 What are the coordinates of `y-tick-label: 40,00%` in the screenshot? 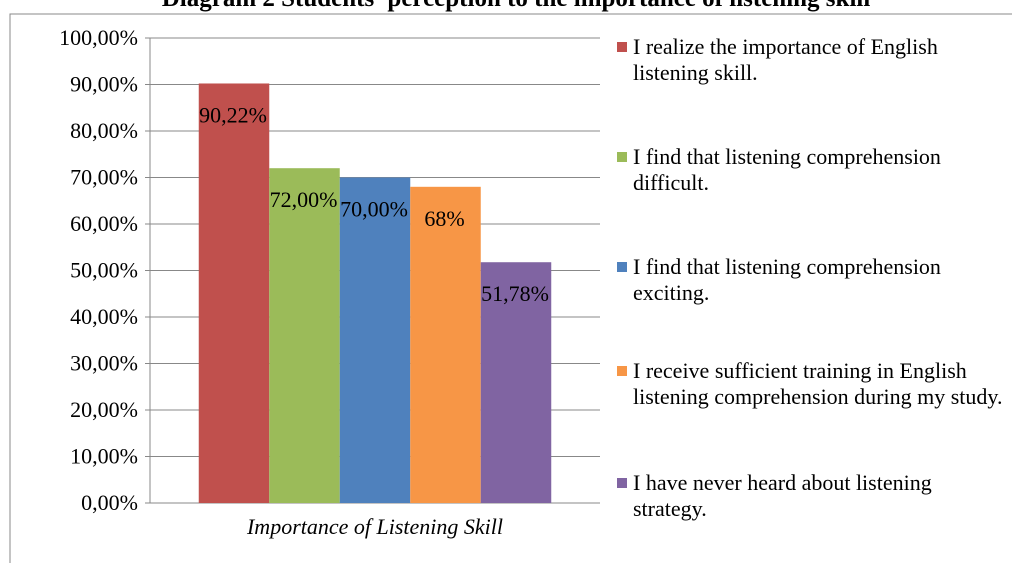 It's located at (104, 316).